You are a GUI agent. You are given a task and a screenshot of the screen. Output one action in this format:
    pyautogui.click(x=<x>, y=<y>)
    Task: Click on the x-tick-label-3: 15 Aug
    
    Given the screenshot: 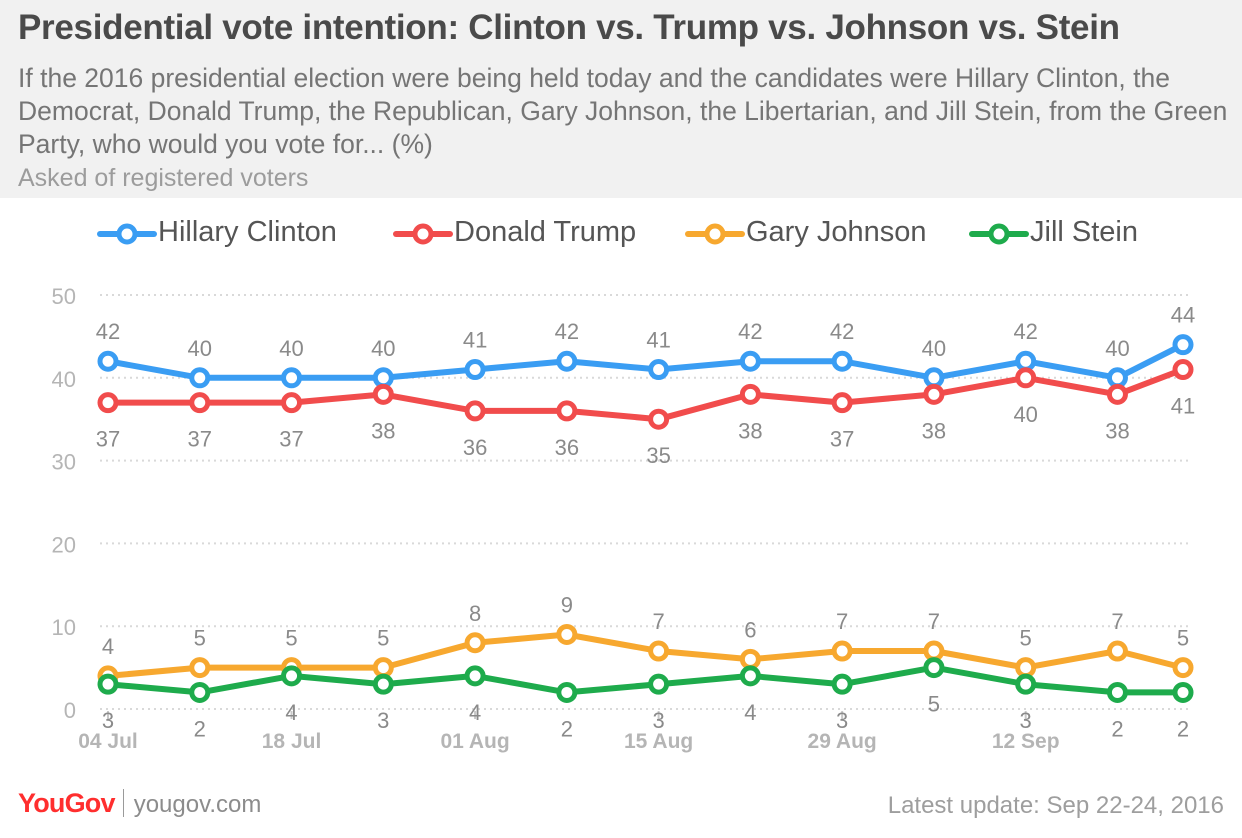 What is the action you would take?
    pyautogui.click(x=658, y=741)
    